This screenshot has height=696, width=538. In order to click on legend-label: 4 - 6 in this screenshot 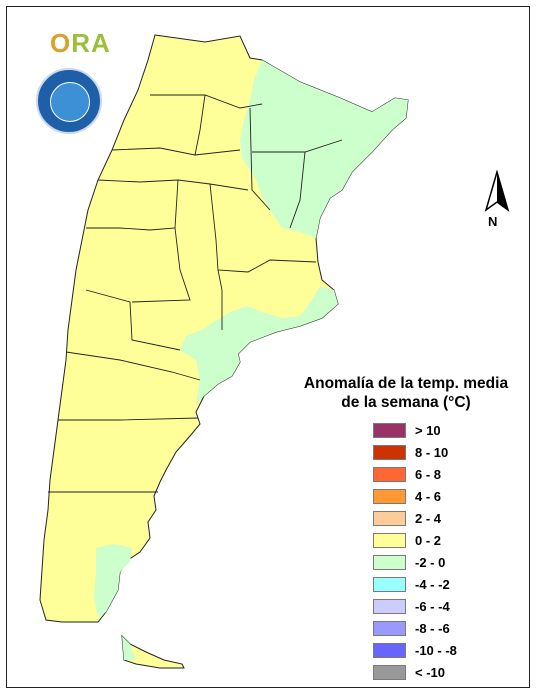, I will do `click(428, 496)`.